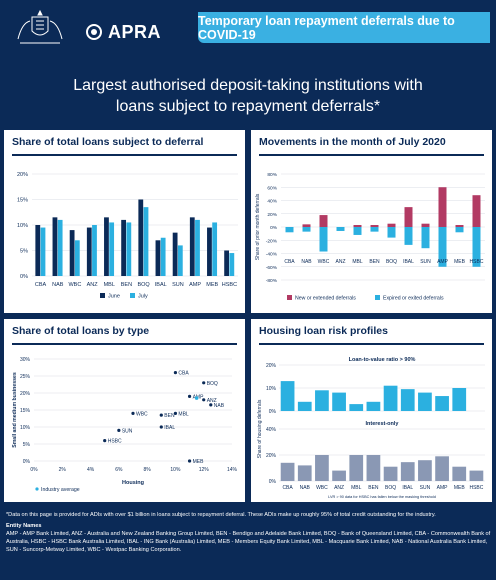 The image size is (496, 580). I want to click on subchart-title: Loan-to-value ratio > 90%, so click(382, 360).